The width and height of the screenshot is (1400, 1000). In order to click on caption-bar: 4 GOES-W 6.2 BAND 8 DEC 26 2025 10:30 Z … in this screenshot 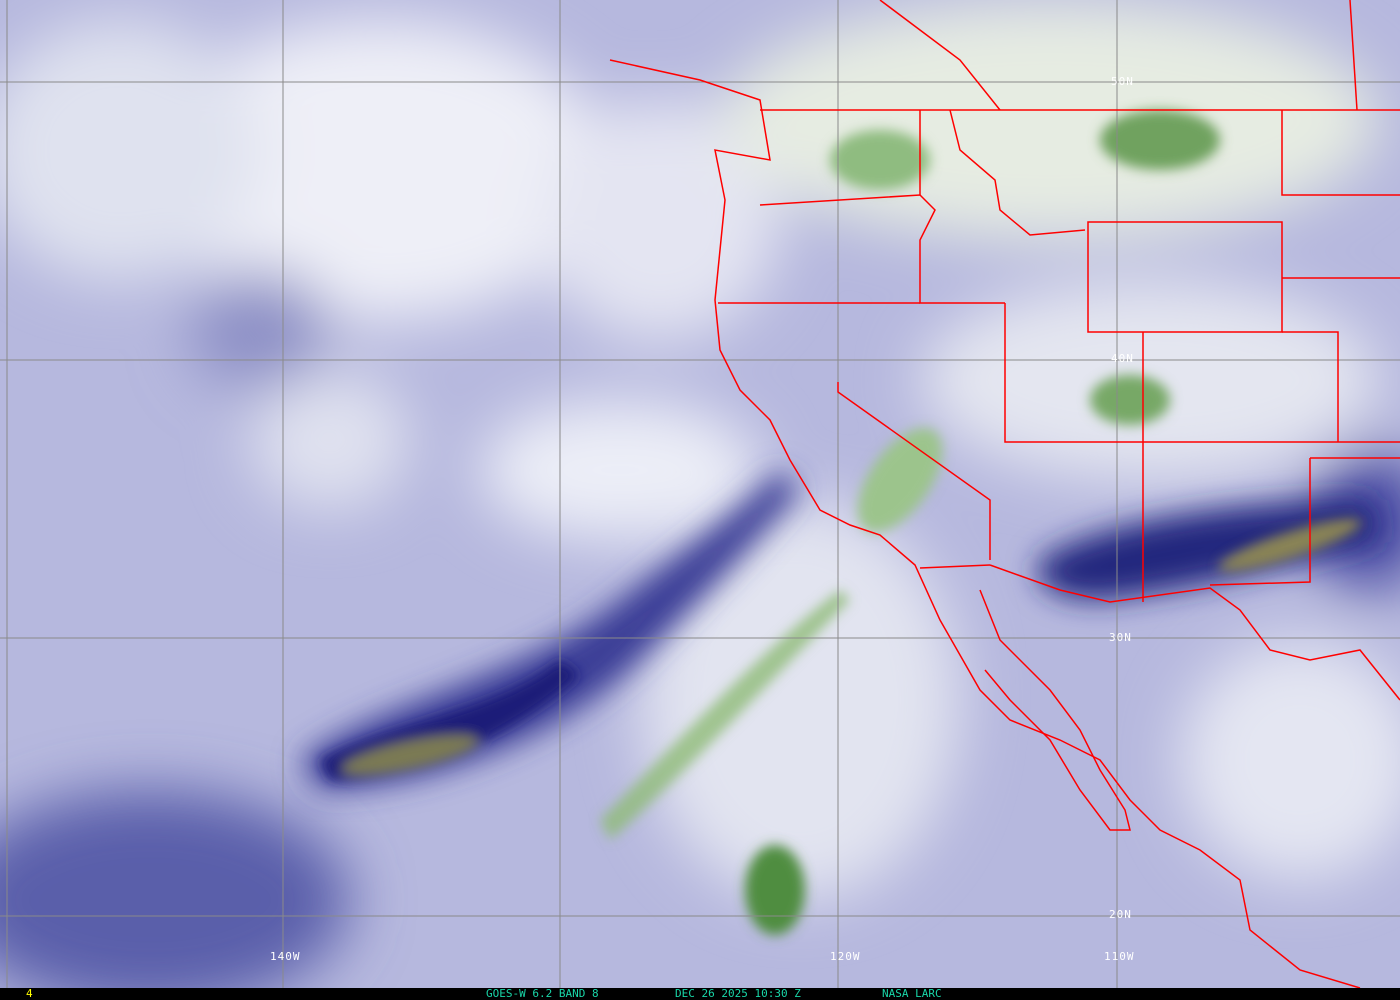, I will do `click(700, 994)`.